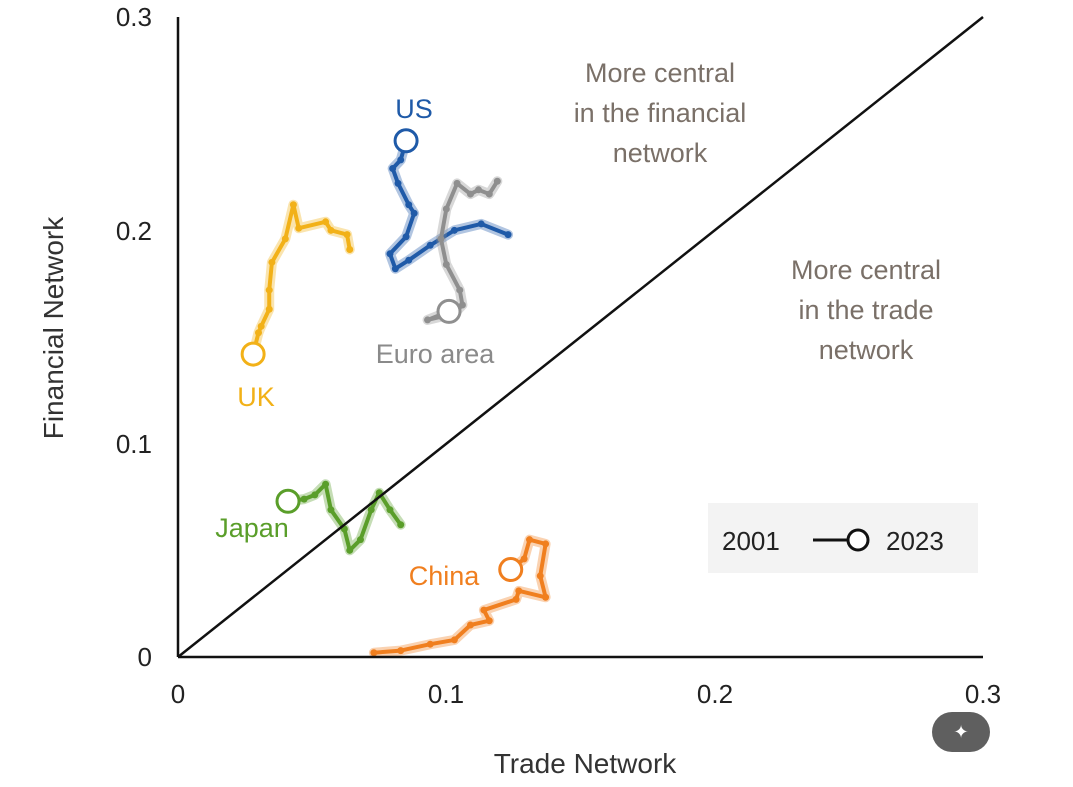 This screenshot has width=1073, height=787. What do you see at coordinates (586, 763) in the screenshot?
I see `x-axis-label: Trade Network` at bounding box center [586, 763].